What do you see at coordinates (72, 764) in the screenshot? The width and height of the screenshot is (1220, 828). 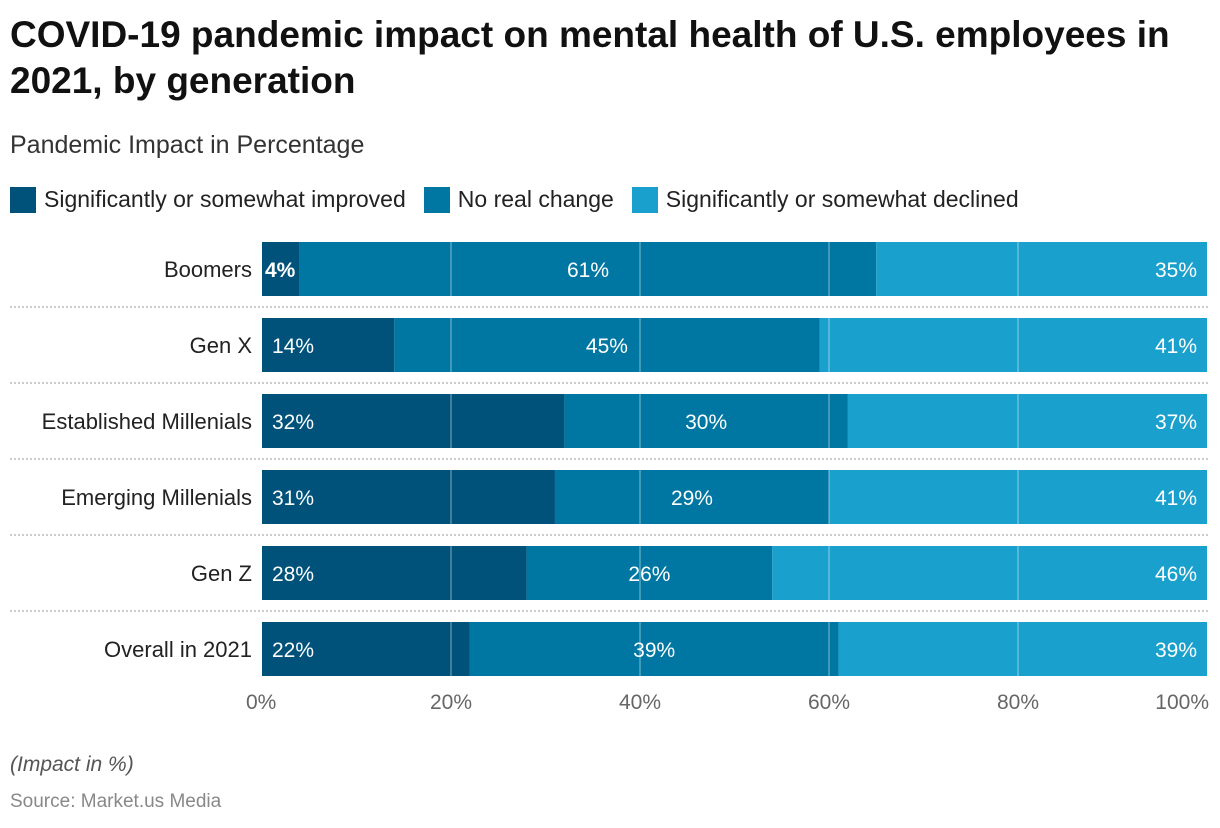 I see `chart-note: (Impact in %)` at bounding box center [72, 764].